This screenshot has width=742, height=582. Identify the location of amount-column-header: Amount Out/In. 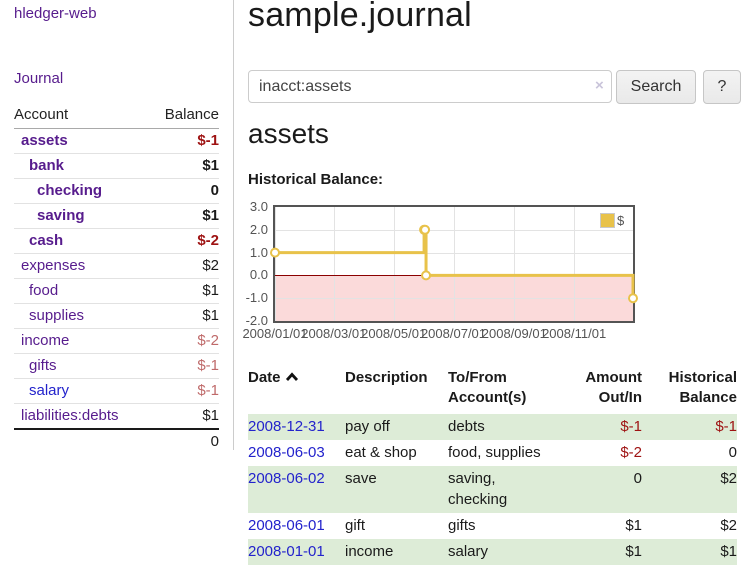
(613, 387).